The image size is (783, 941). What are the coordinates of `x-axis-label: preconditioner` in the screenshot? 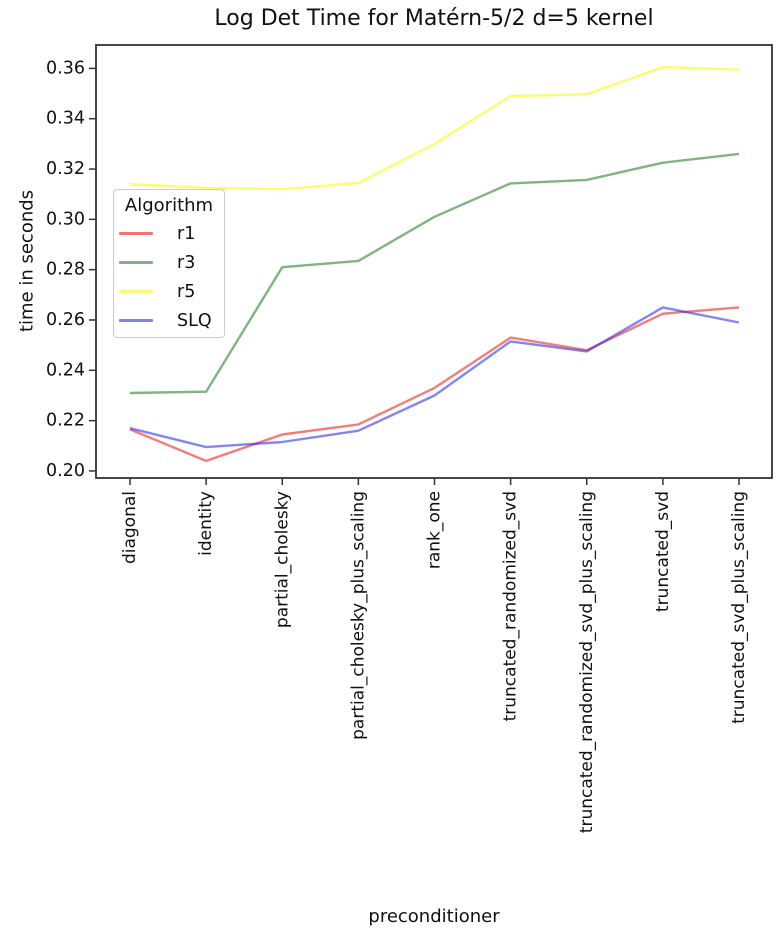 It's located at (434, 916).